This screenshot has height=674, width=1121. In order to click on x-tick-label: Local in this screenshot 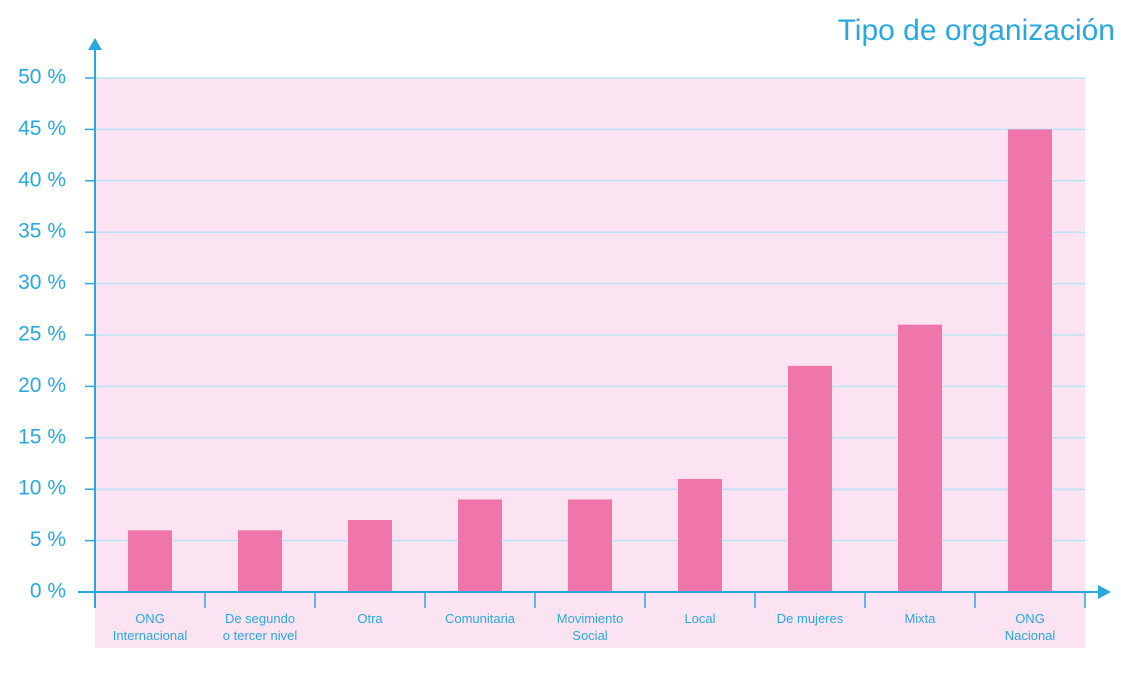, I will do `click(700, 618)`.